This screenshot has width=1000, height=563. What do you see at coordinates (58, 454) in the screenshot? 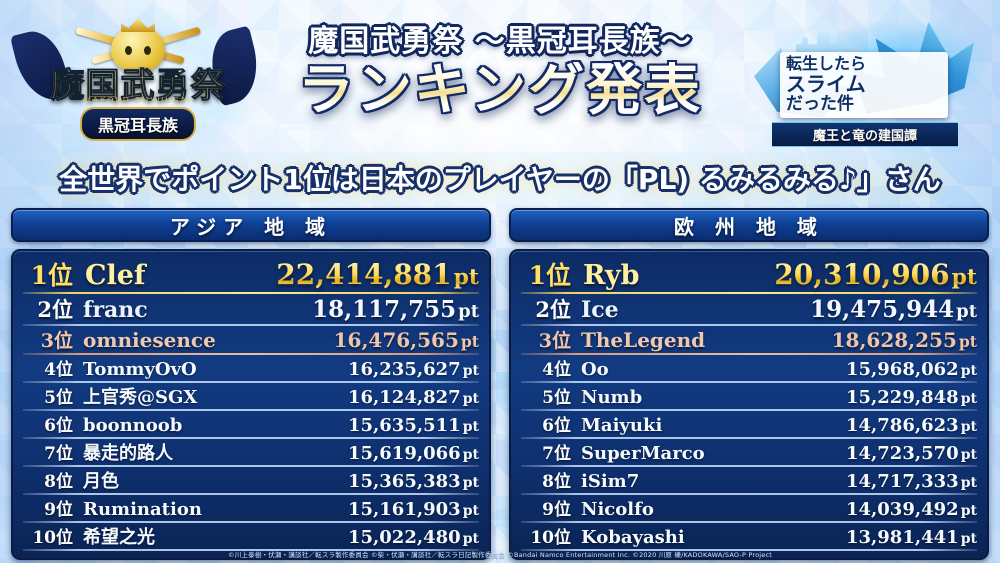
I see `rank-label: 7位` at bounding box center [58, 454].